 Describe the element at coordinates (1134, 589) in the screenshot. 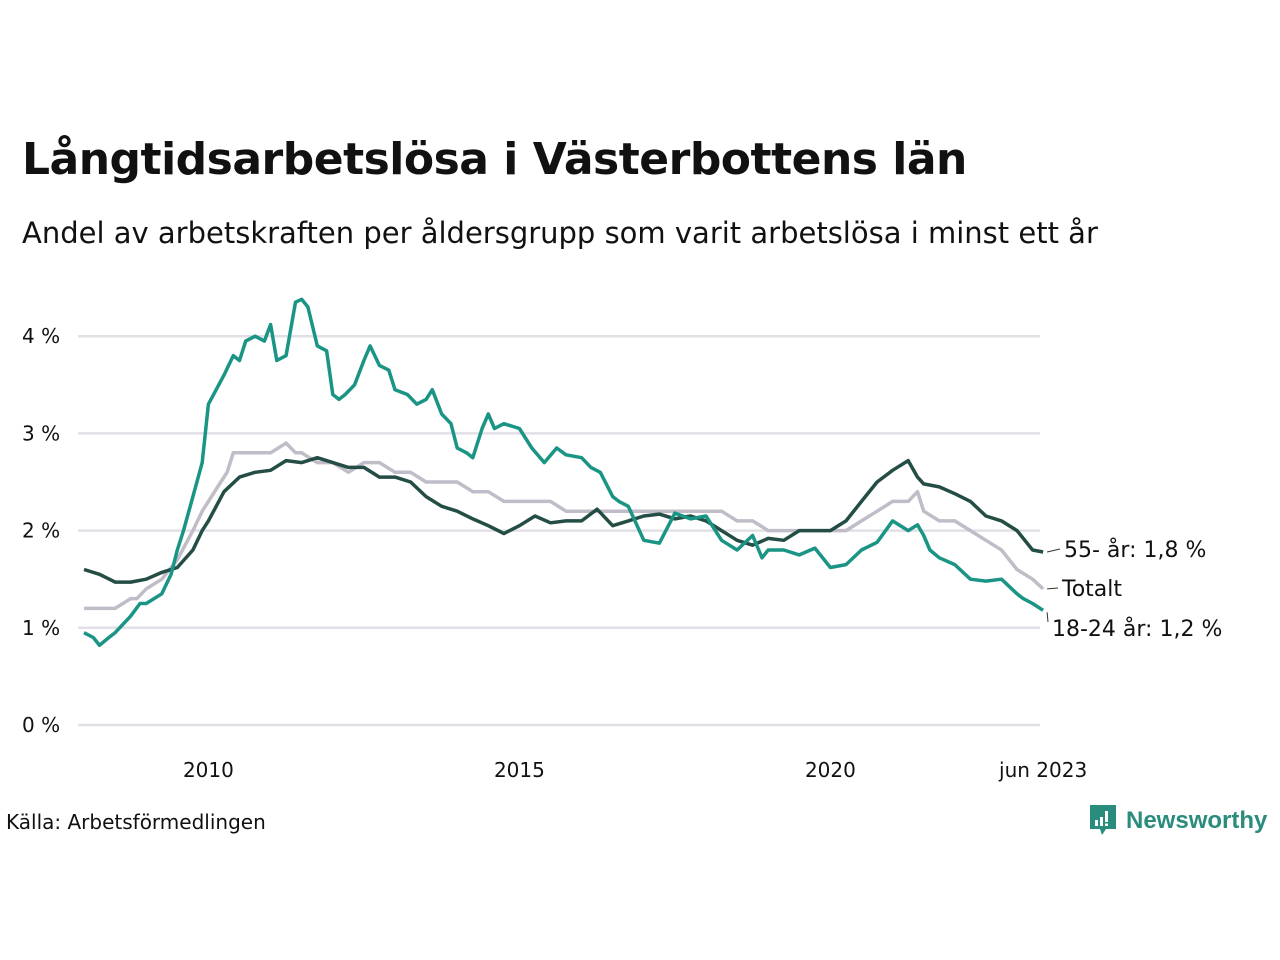

I see `series-end-labels: Totalt 55- år: 1,8 % 18-24 år: 1,2 %` at that location.